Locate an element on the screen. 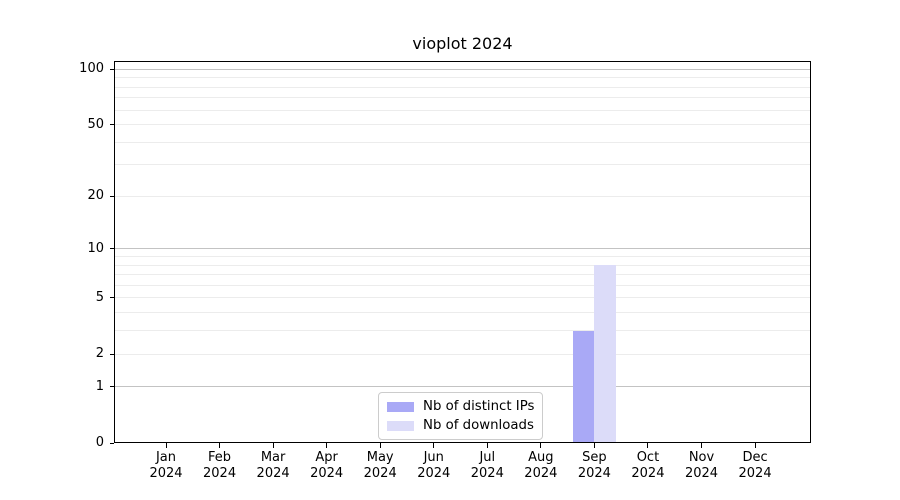  x-tick-label: Jan 2024 is located at coordinates (166, 465).